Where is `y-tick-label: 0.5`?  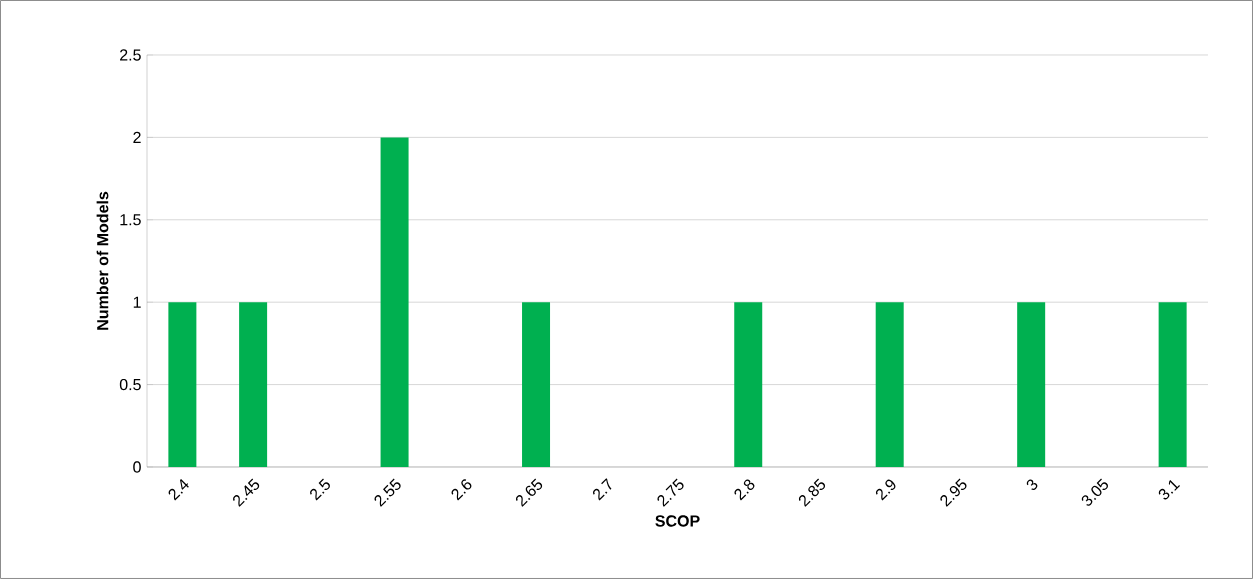 y-tick-label: 0.5 is located at coordinates (130, 384).